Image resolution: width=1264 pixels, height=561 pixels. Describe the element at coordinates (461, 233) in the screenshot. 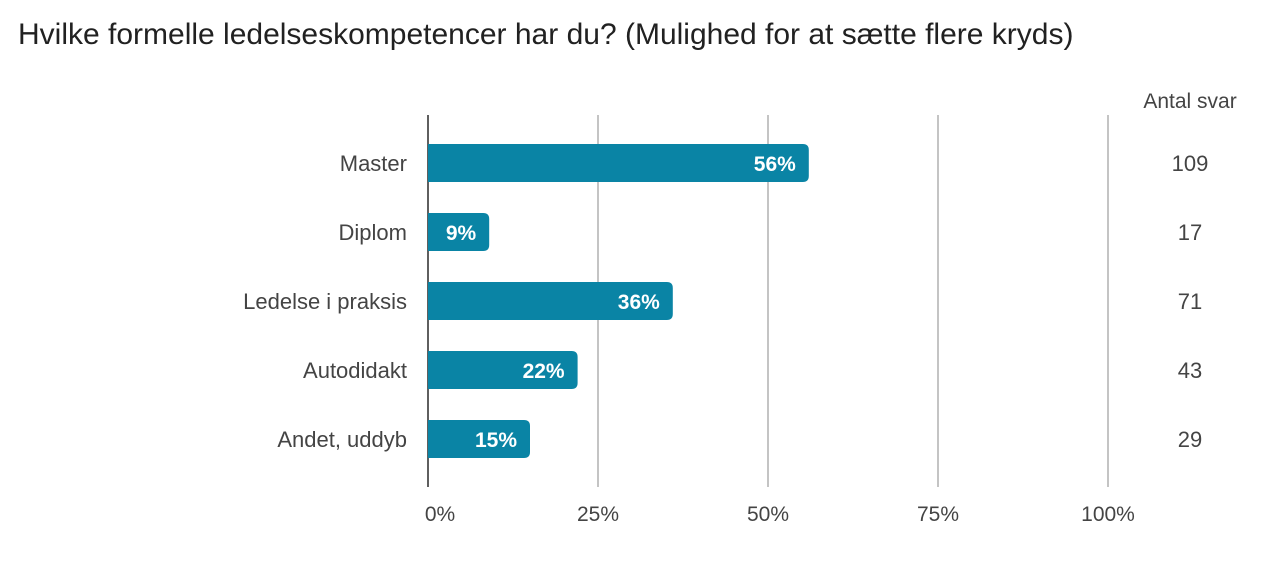

I see `bar-value-label: 9%` at that location.